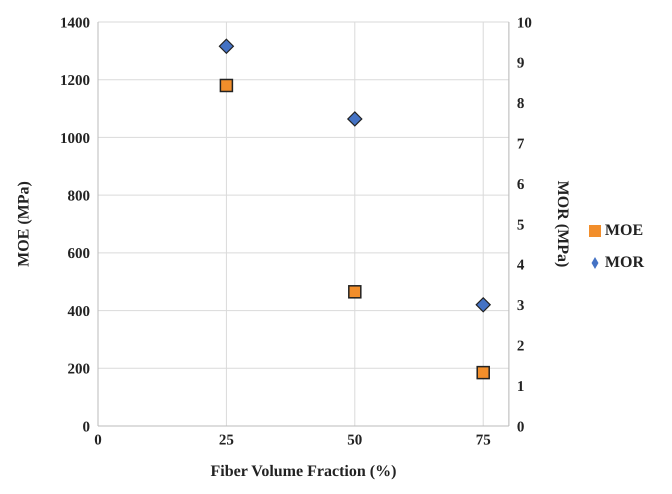  I want to click on y2-tick-label: 10, so click(524, 23).